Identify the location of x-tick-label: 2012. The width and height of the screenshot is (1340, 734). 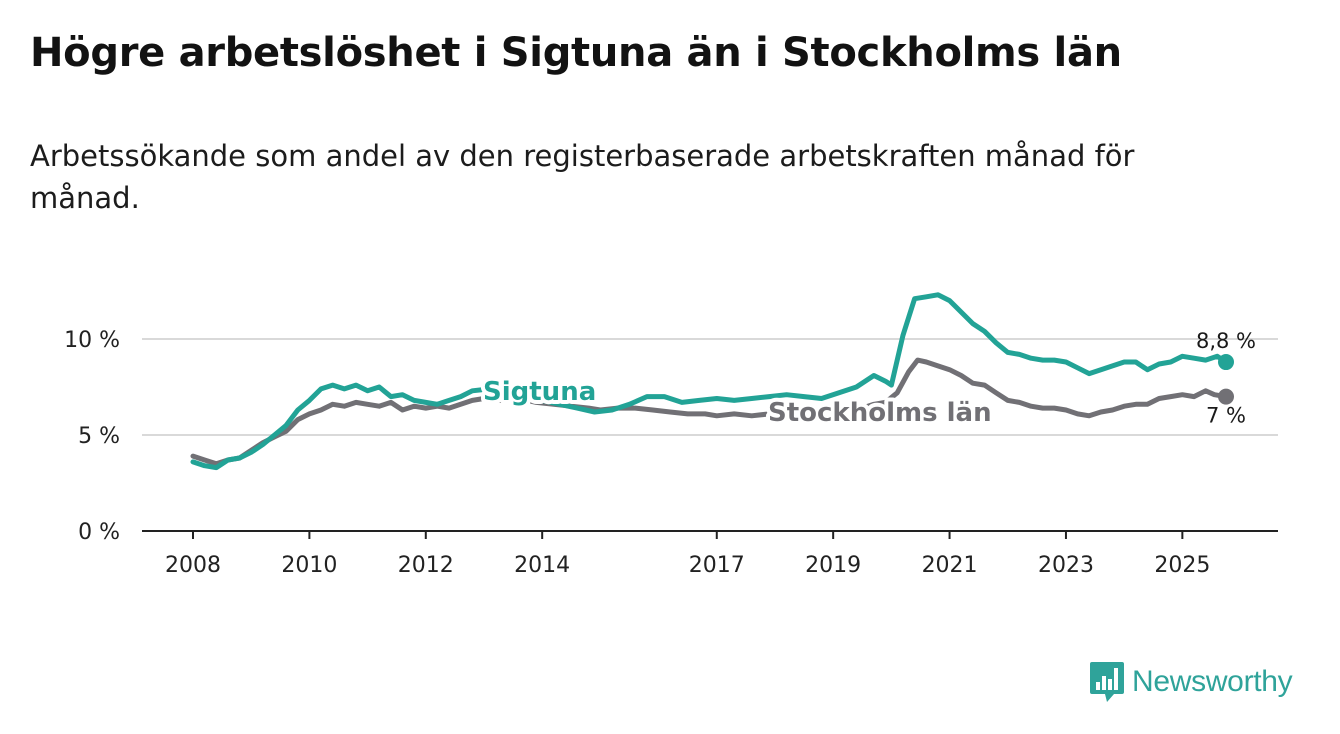
(426, 565).